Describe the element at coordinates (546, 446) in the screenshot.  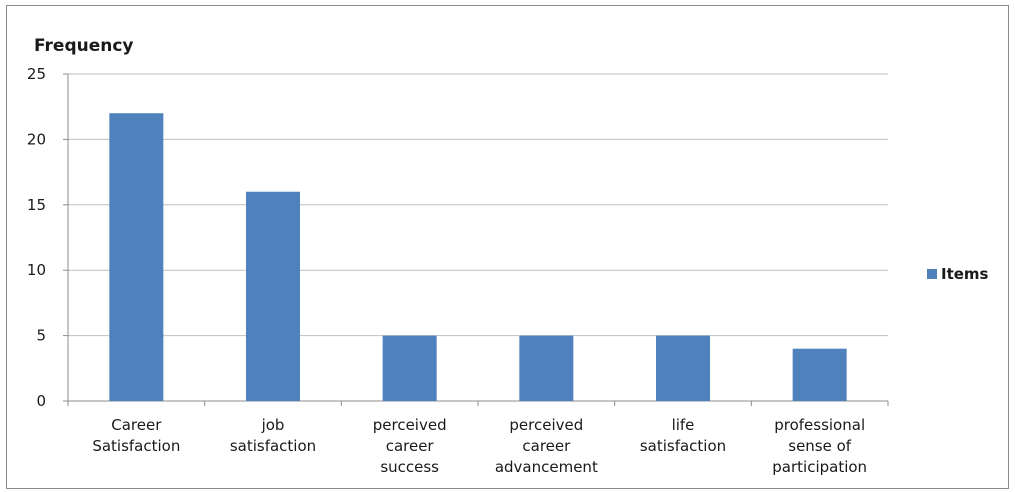
I see `x-tick-label: perceived career advancement` at that location.